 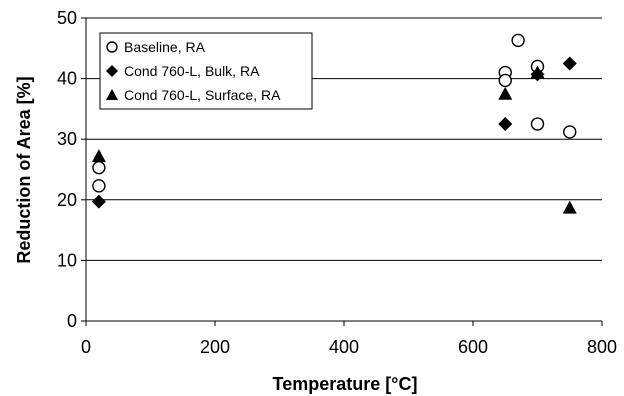 What do you see at coordinates (202, 95) in the screenshot?
I see `legend-label-2: Cond 760-L, Surface, RA` at bounding box center [202, 95].